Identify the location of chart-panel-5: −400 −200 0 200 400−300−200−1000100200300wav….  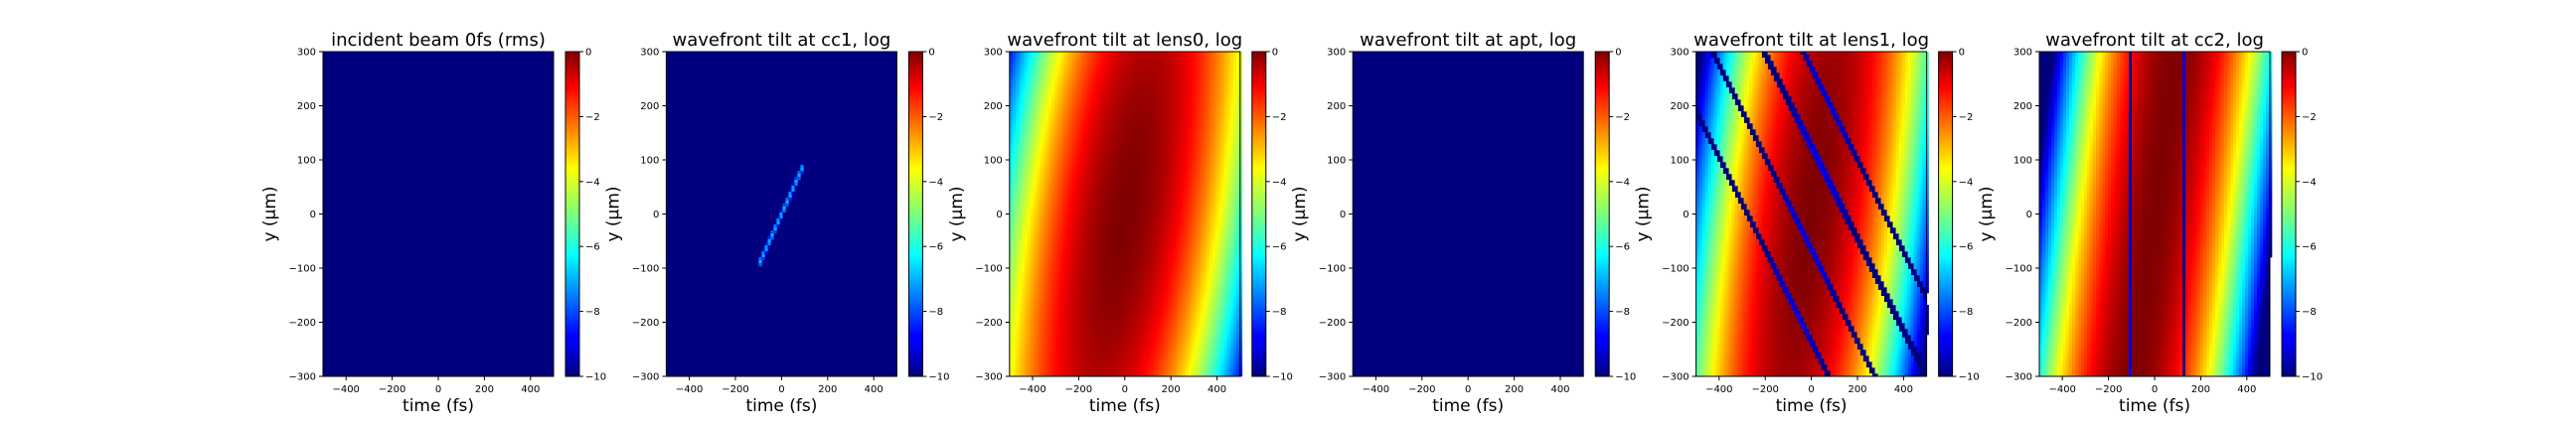
(1807, 223).